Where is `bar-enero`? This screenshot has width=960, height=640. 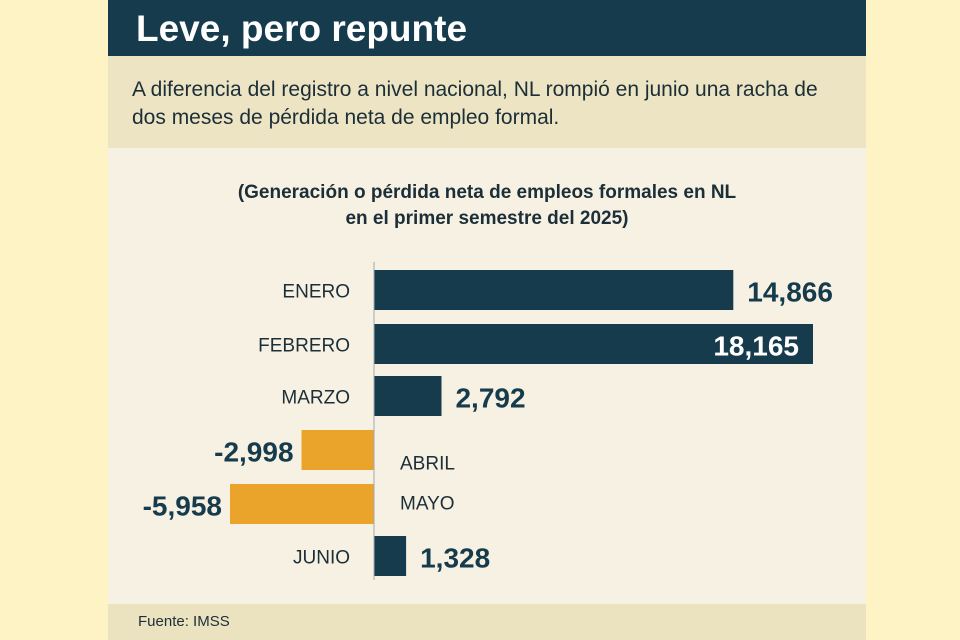
bar-enero is located at coordinates (554, 290).